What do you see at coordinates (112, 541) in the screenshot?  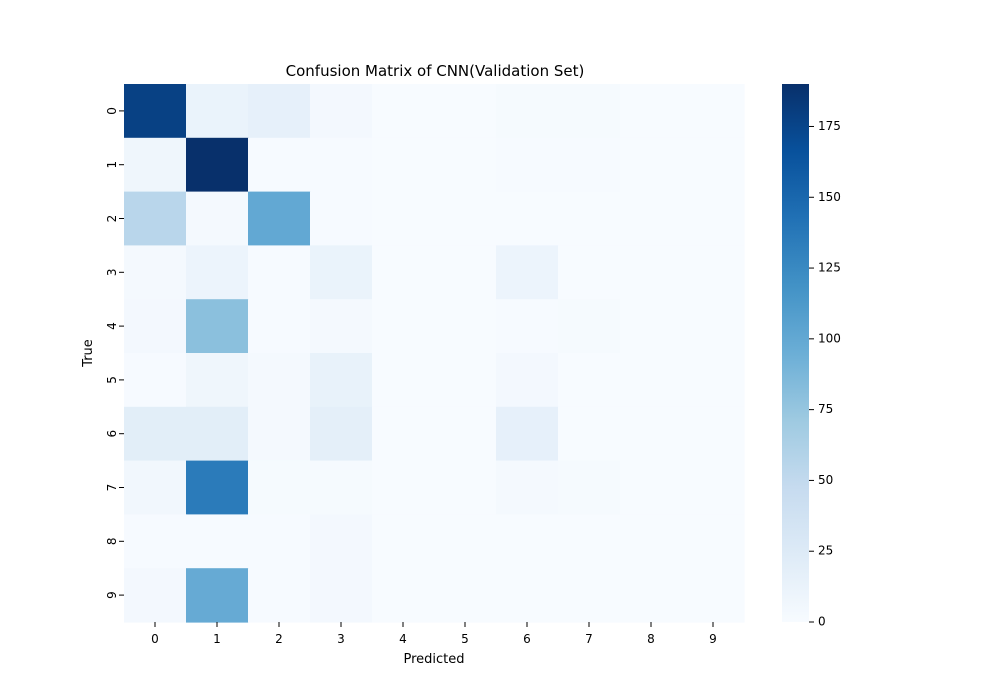 I see `y-tick-label: 8` at bounding box center [112, 541].